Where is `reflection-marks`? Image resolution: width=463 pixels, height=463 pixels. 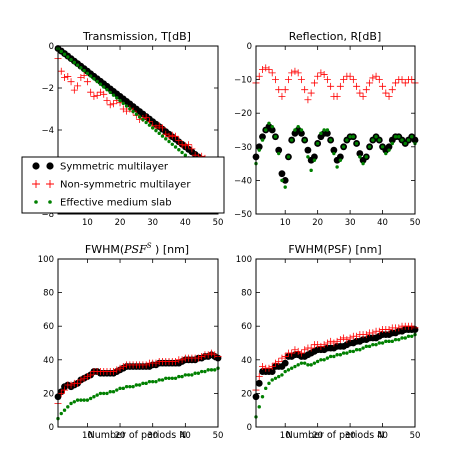
reflection-marks is located at coordinates (335, 126).